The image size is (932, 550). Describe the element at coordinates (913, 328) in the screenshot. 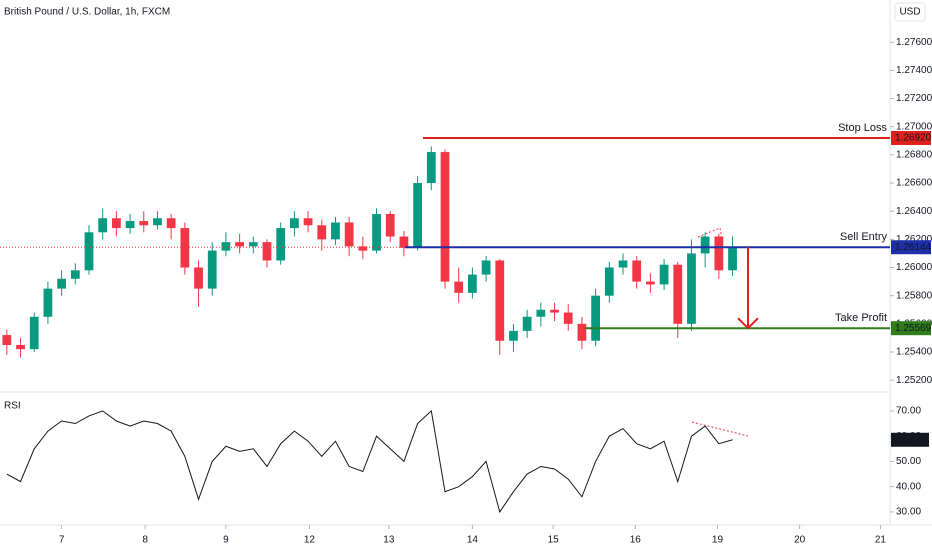

I see `level-price: 1.25569` at that location.